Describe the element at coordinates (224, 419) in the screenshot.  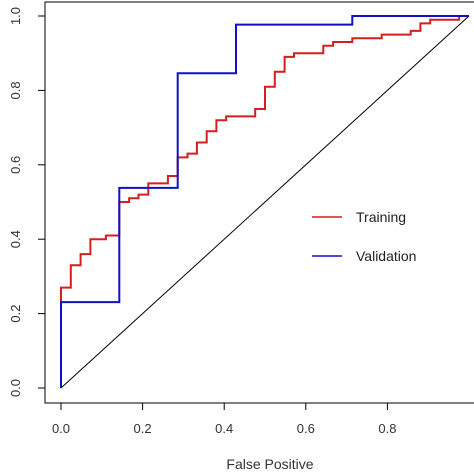
I see `x-axis: 0.0 0.2 0.4 0.6 0.8` at that location.